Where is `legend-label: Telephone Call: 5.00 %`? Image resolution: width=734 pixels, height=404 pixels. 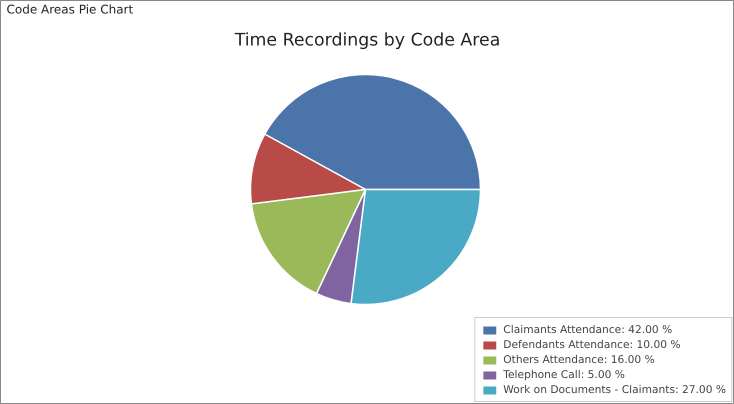
legend-label: Telephone Call: 5.00 % is located at coordinates (564, 374).